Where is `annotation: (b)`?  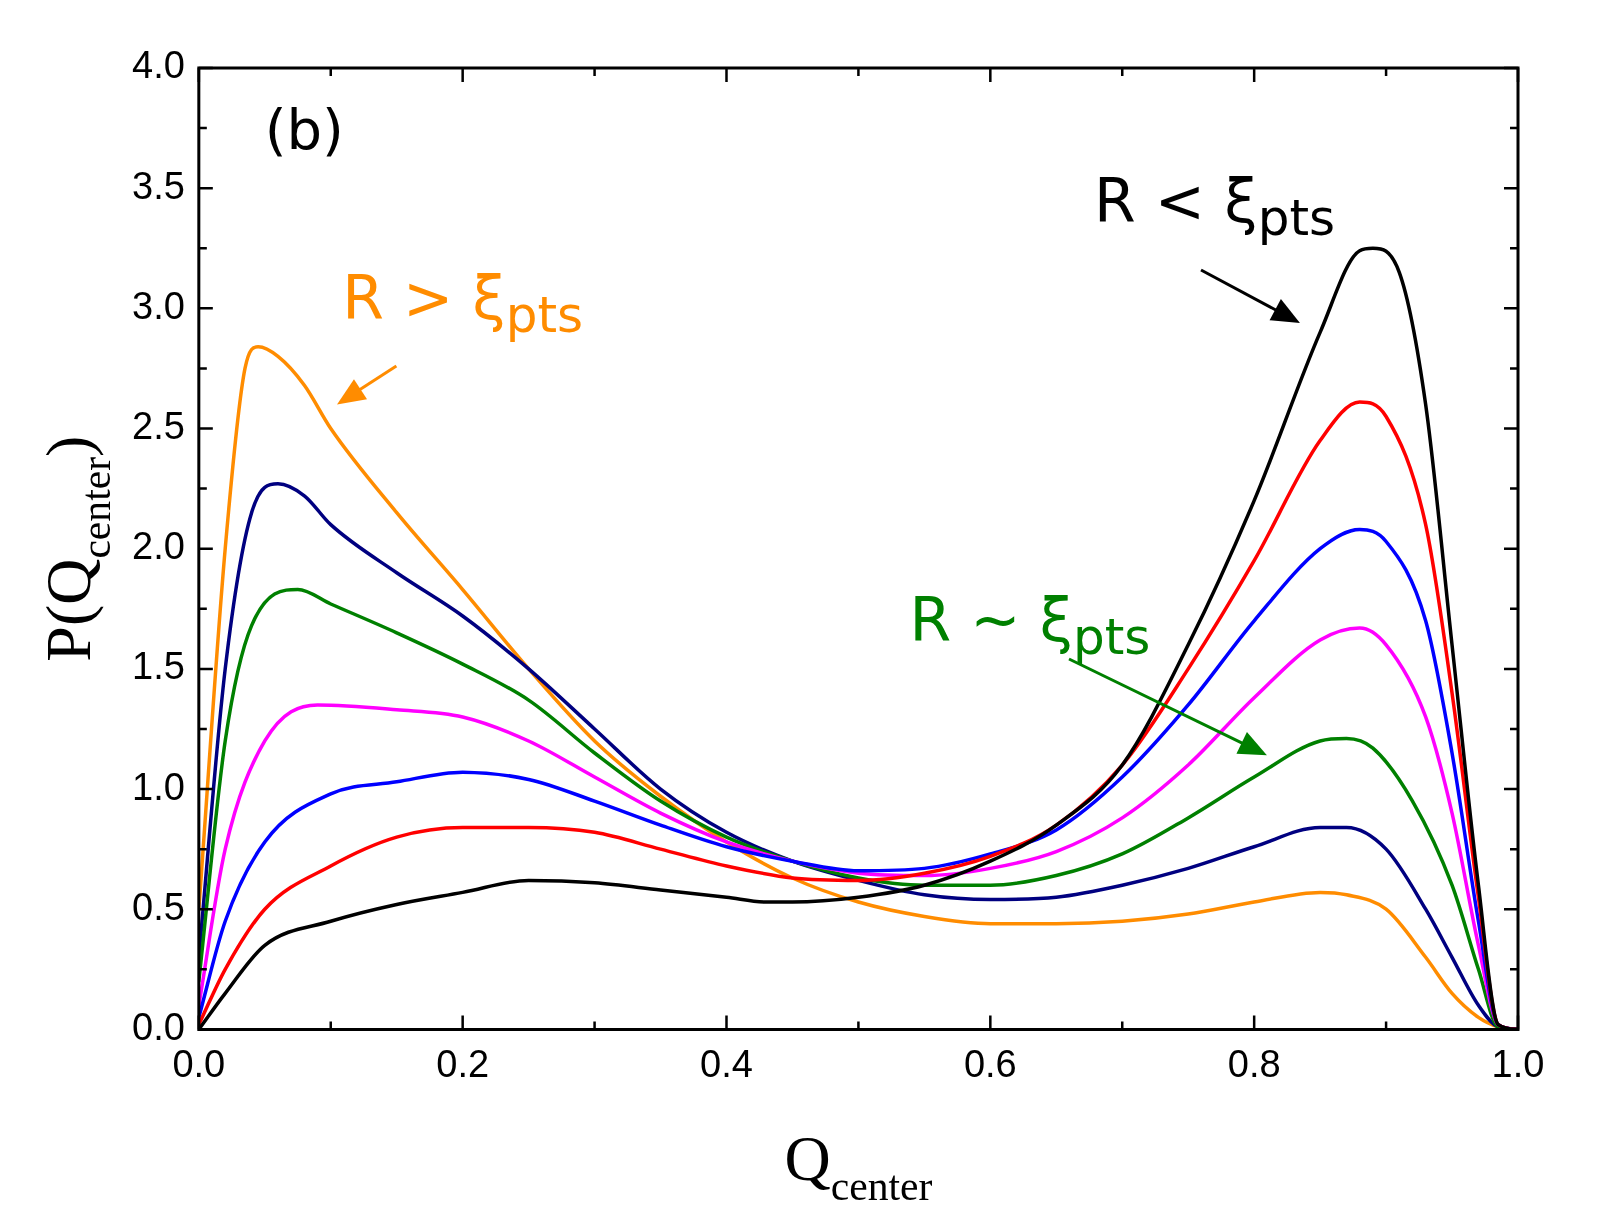
annotation: (b) is located at coordinates (304, 130).